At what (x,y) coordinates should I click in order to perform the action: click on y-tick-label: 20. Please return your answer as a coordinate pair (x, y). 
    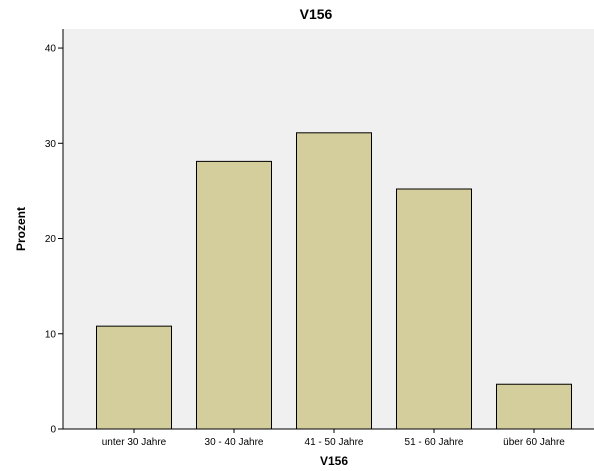
    Looking at the image, I should click on (51, 239).